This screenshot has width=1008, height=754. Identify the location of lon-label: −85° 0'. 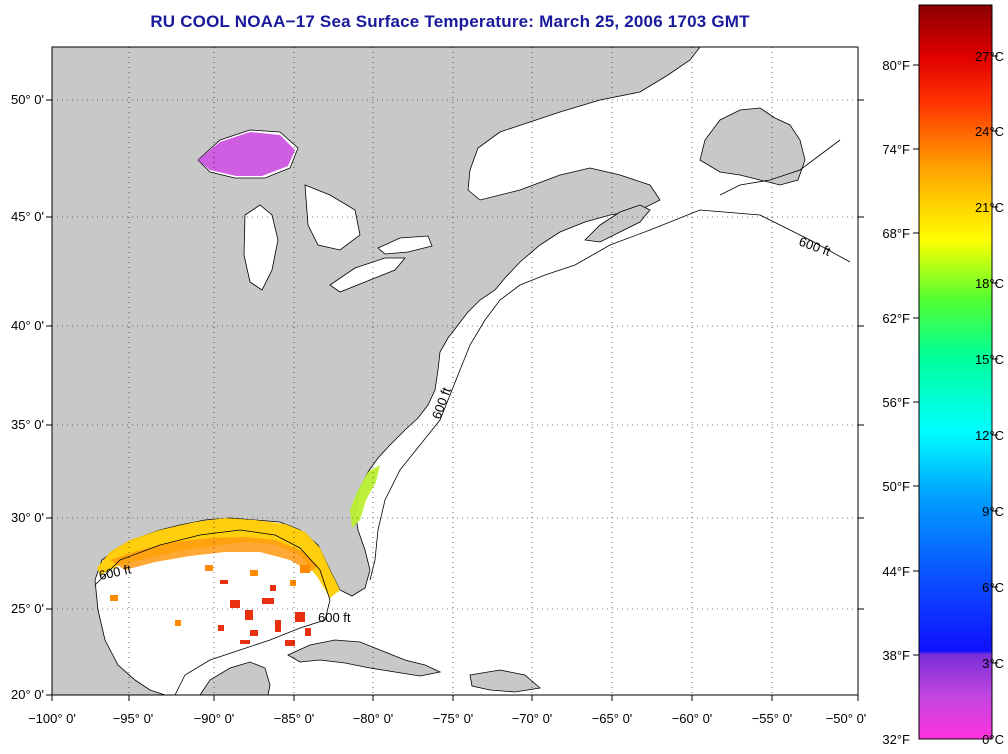
(294, 718).